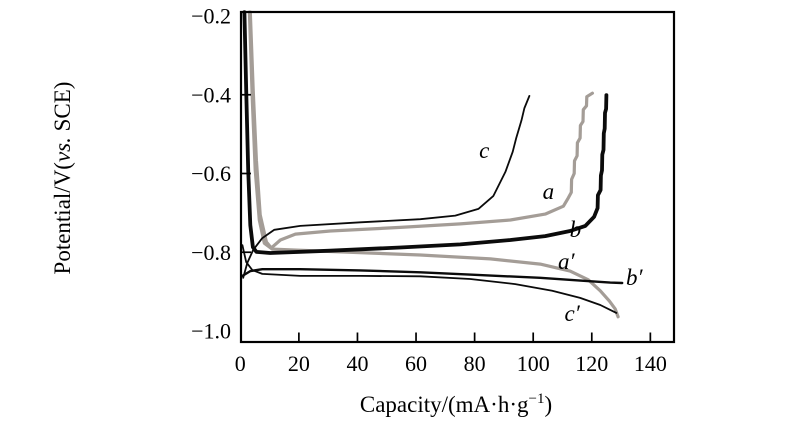  Describe the element at coordinates (444, 404) in the screenshot. I see `x-axis-title-text: Capacity/(mA·h·g` at that location.